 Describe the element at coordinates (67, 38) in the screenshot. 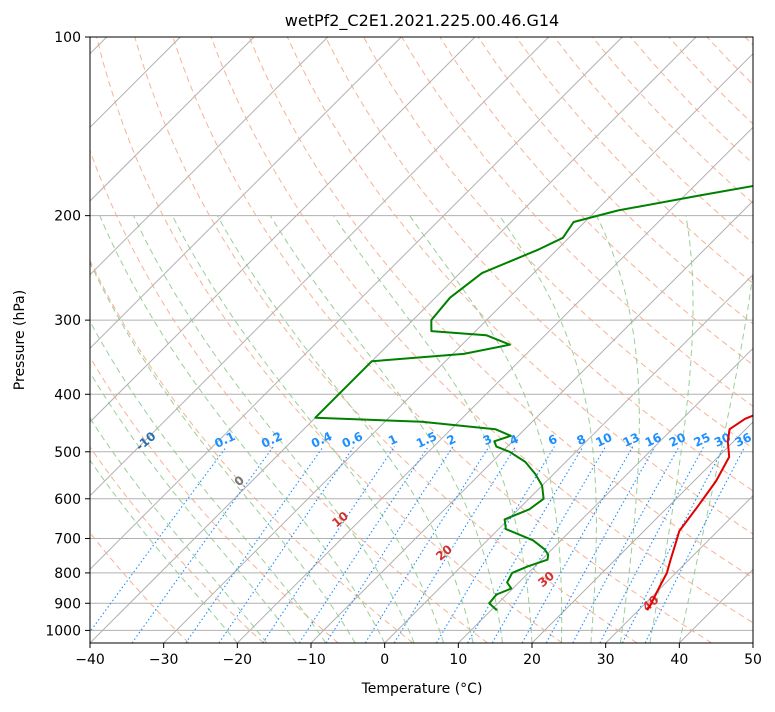

I see `y-tick-label: 100` at that location.